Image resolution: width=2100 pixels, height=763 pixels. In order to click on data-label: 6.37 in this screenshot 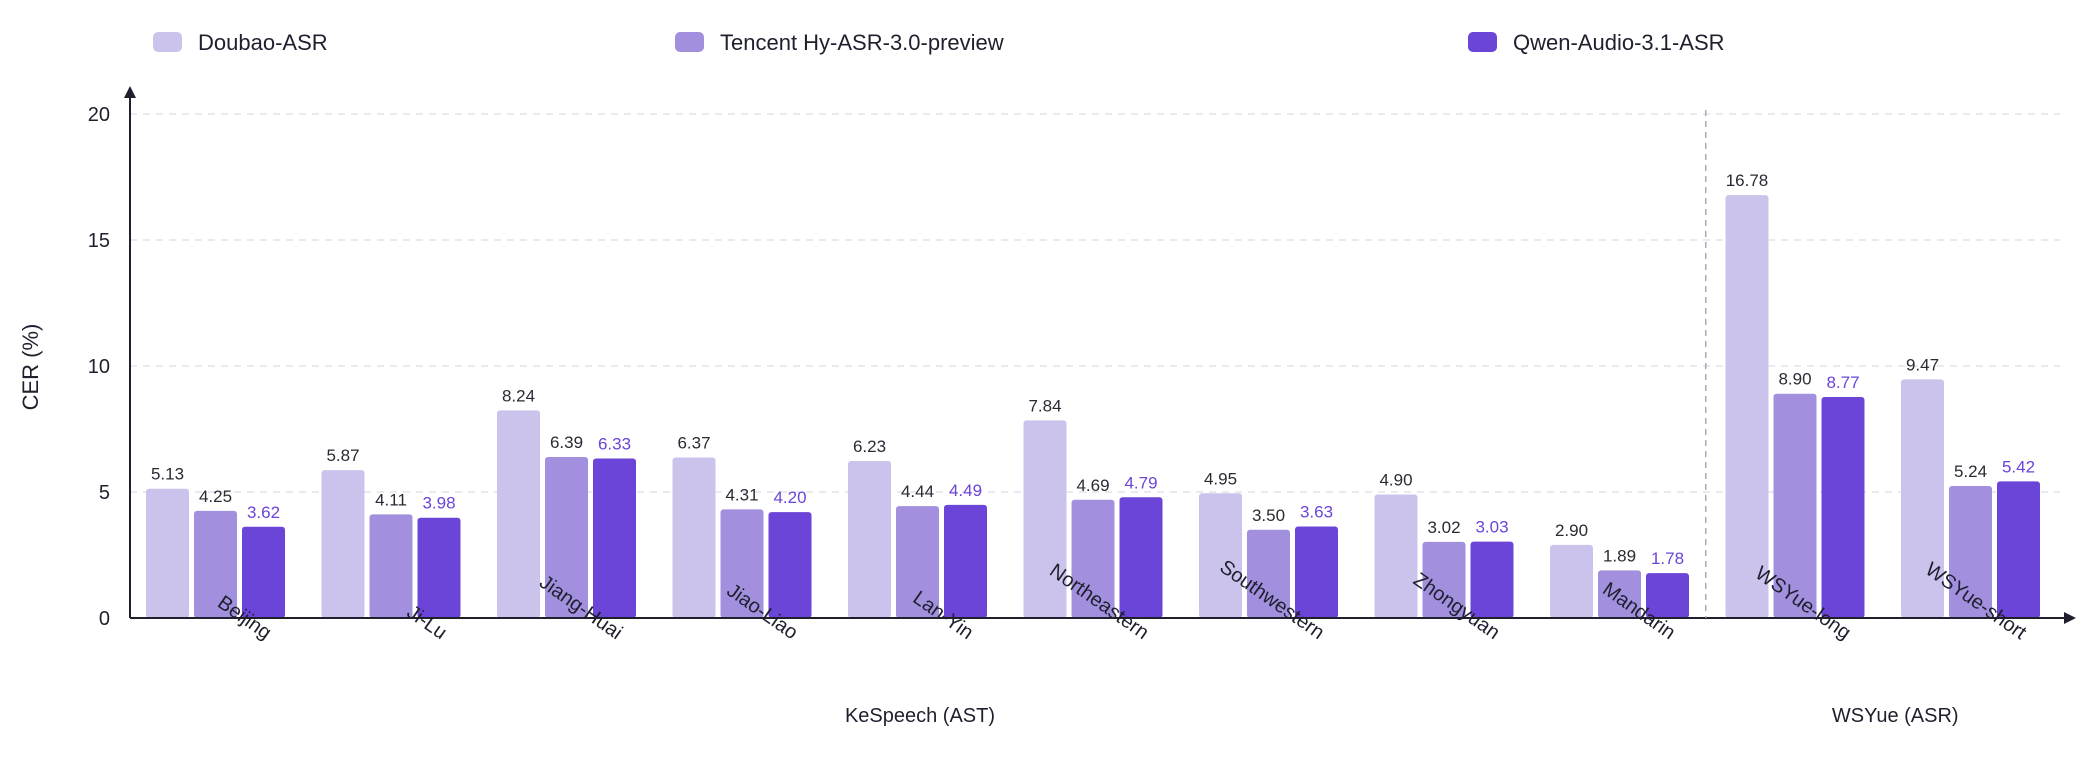, I will do `click(693, 442)`.